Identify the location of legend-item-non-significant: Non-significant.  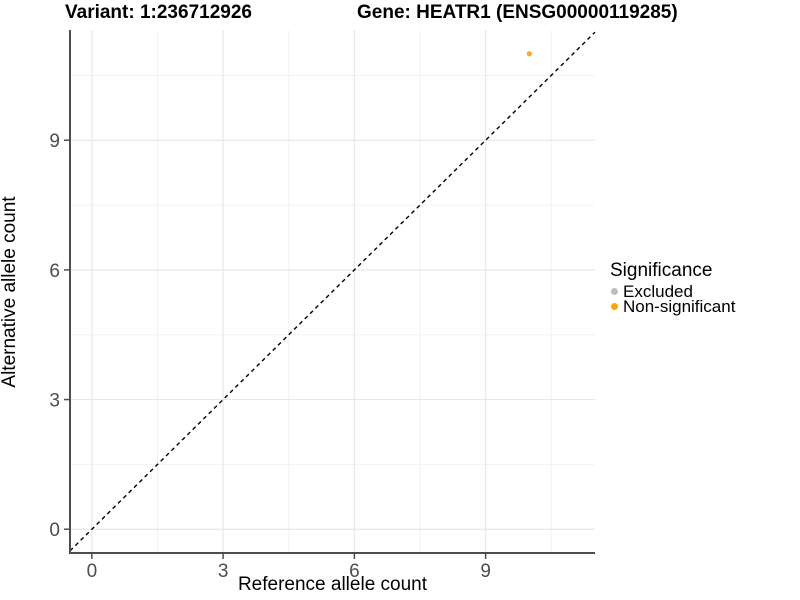
(672, 306).